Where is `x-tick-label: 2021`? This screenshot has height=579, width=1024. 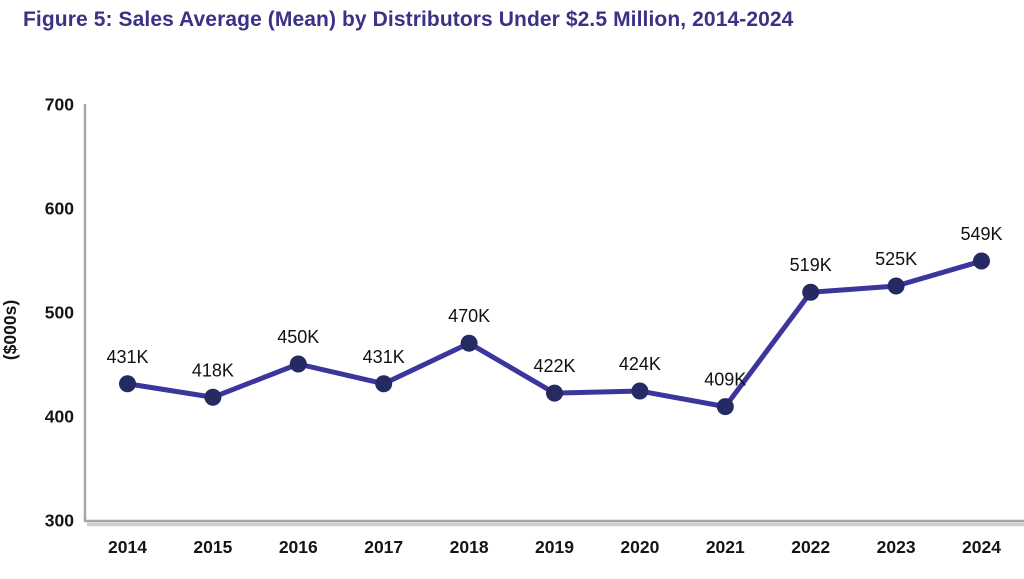
x-tick-label: 2021 is located at coordinates (725, 547).